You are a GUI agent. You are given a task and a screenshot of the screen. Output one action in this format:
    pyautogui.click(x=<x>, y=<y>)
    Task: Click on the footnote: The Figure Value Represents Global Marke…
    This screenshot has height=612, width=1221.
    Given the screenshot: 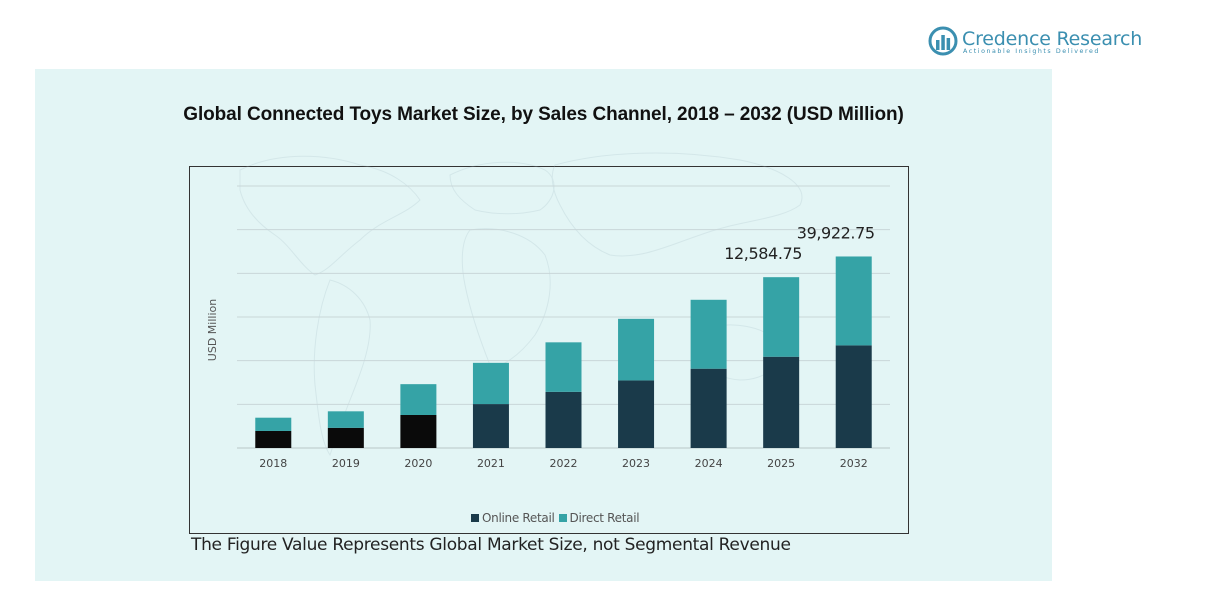 What is the action you would take?
    pyautogui.click(x=491, y=545)
    